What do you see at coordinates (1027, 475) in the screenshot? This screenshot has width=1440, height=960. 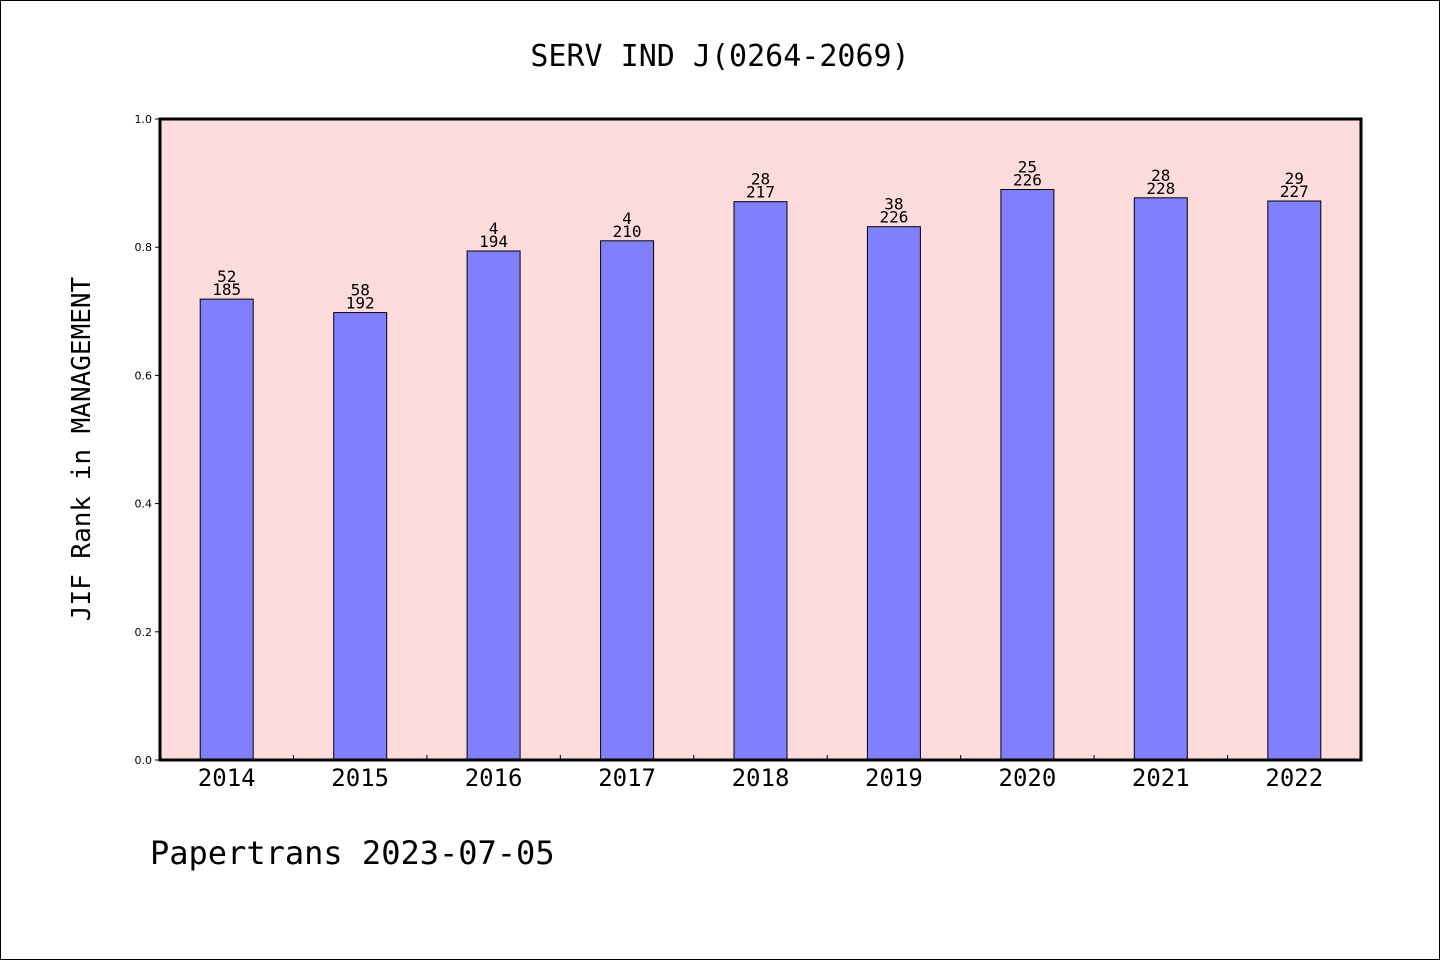 I see `bar-2020` at bounding box center [1027, 475].